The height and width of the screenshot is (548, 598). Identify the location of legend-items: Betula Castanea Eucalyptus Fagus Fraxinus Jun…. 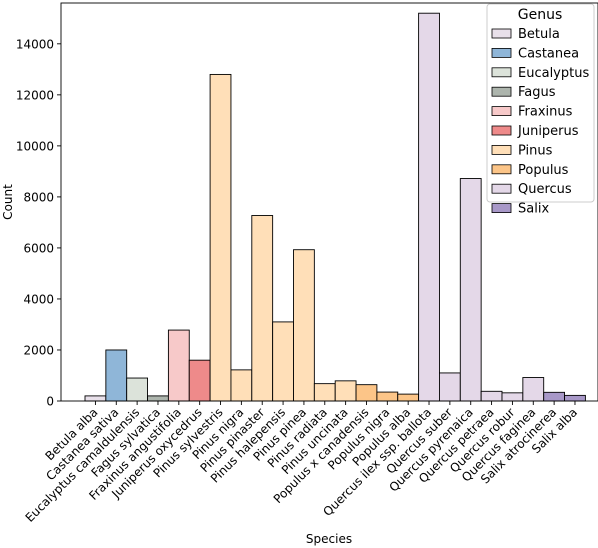
(540, 122).